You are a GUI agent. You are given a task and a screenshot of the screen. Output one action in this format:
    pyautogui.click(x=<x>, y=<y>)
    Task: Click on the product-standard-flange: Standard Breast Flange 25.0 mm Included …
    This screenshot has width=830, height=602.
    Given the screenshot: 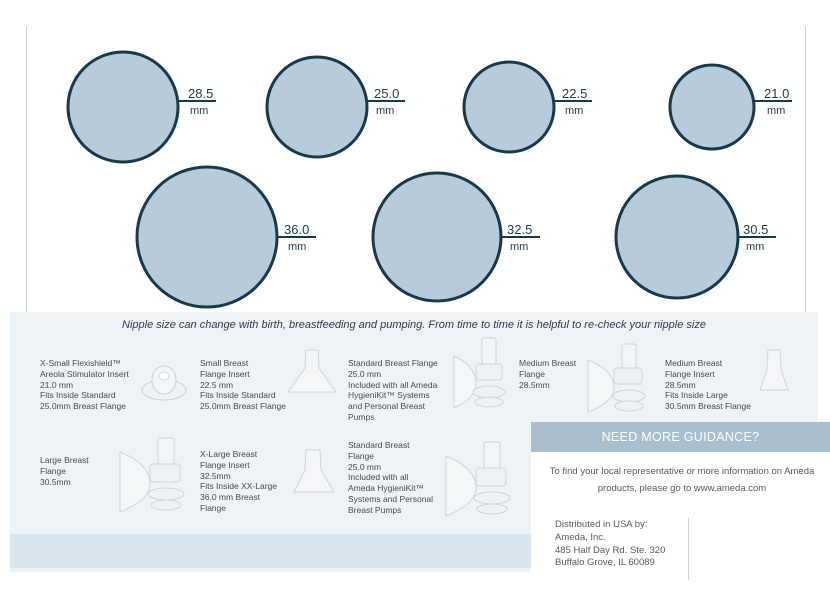 What is the action you would take?
    pyautogui.click(x=393, y=390)
    